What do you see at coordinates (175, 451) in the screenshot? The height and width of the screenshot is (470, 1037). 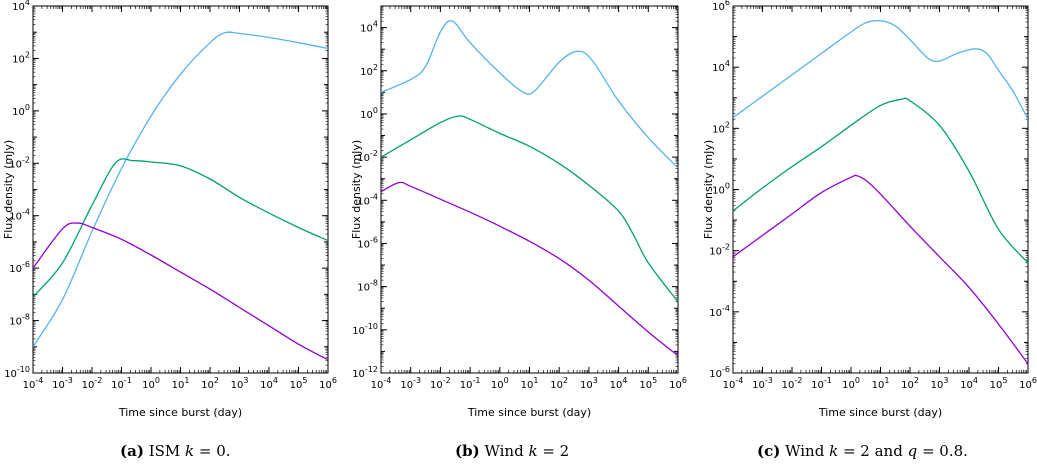 I see `caption-a: (a) ISM k = 0.` at bounding box center [175, 451].